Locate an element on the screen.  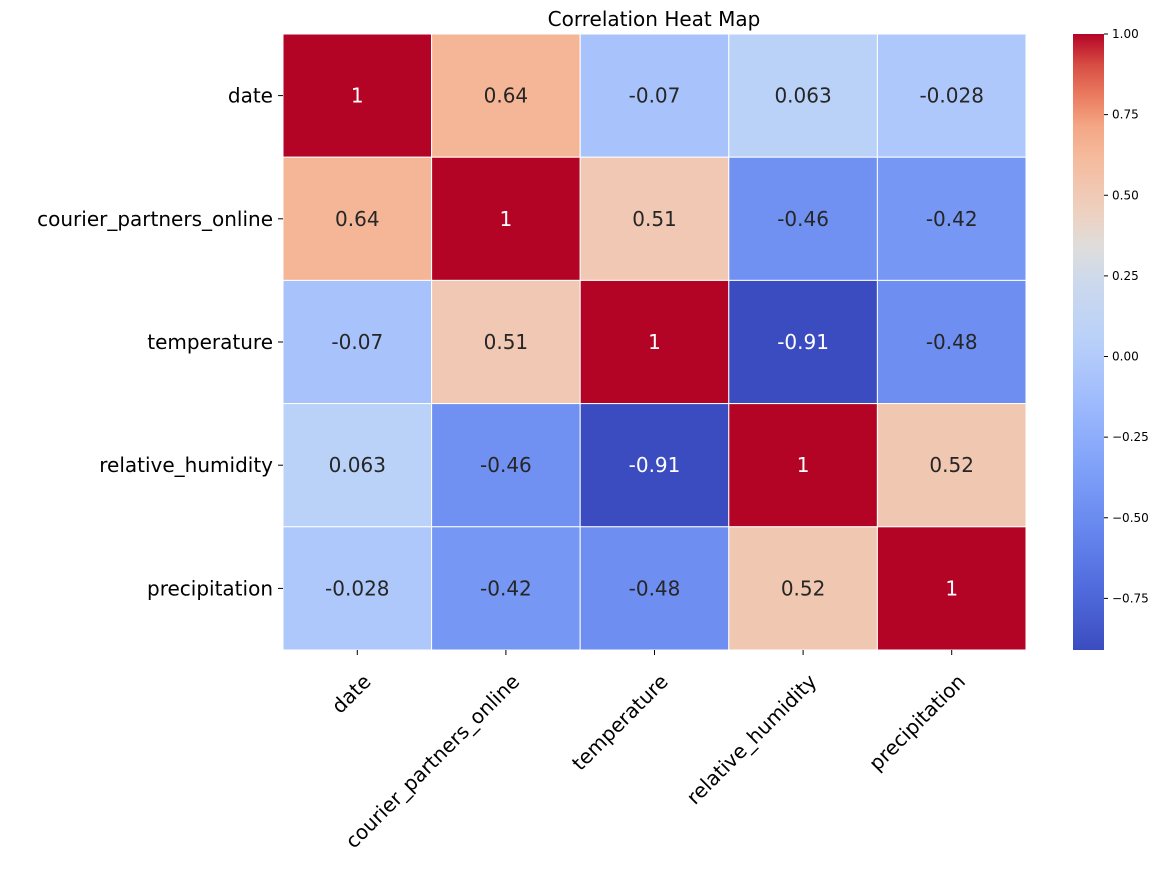
column-label: date is located at coordinates (351, 693).